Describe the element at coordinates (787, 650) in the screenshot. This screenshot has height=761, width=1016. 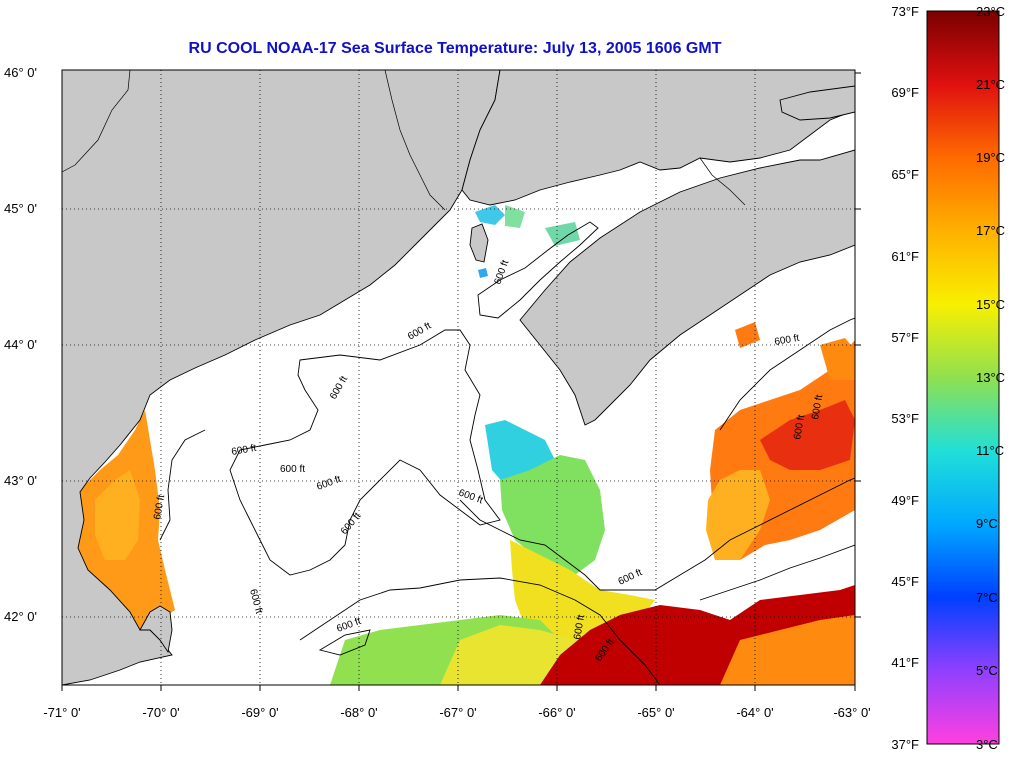
I see `sst-patch-warm-orange-south` at that location.